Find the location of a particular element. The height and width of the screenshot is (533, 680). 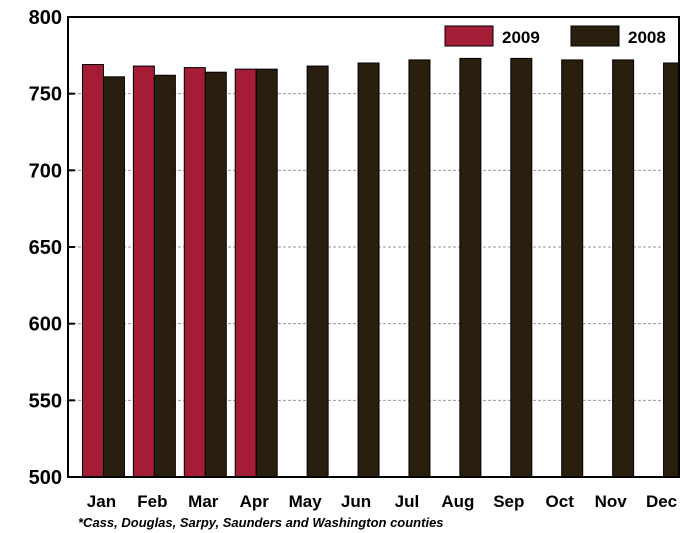

legend-label-2008: 2008 is located at coordinates (647, 37).